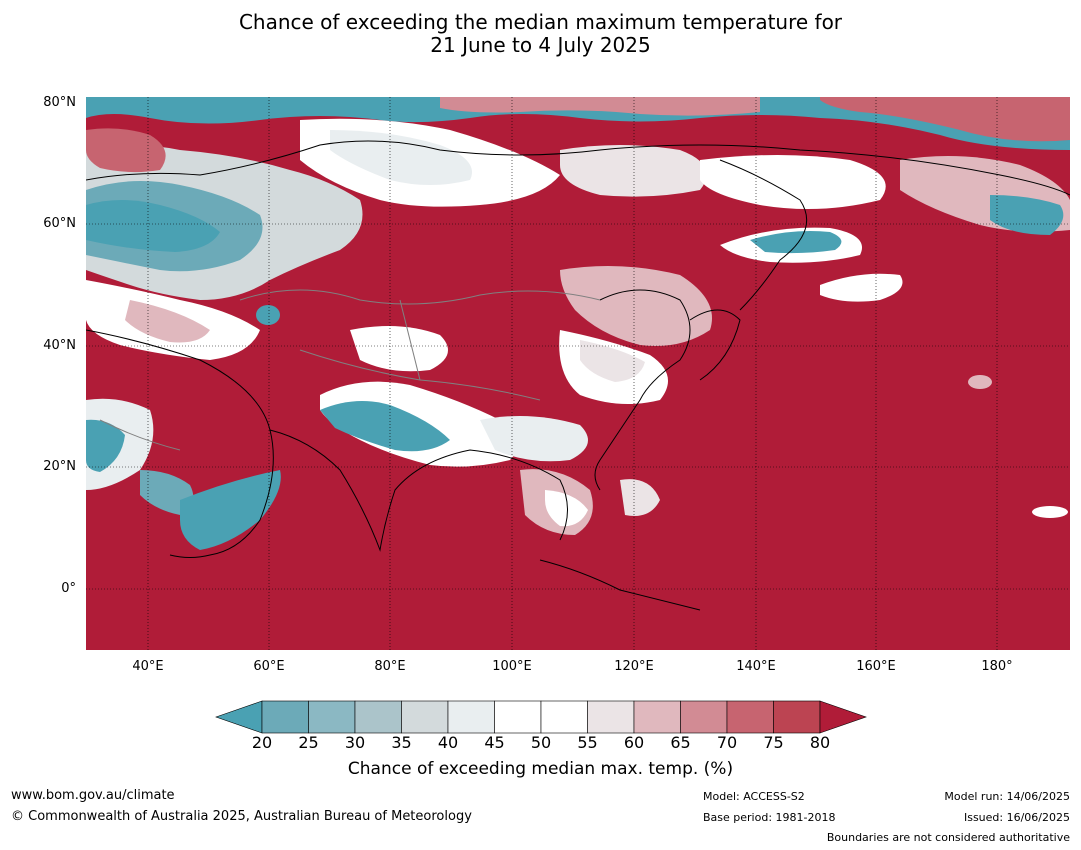 The image size is (1081, 850). Describe the element at coordinates (1007, 796) in the screenshot. I see `model-run-date: Model run: 14/06/2025` at that location.